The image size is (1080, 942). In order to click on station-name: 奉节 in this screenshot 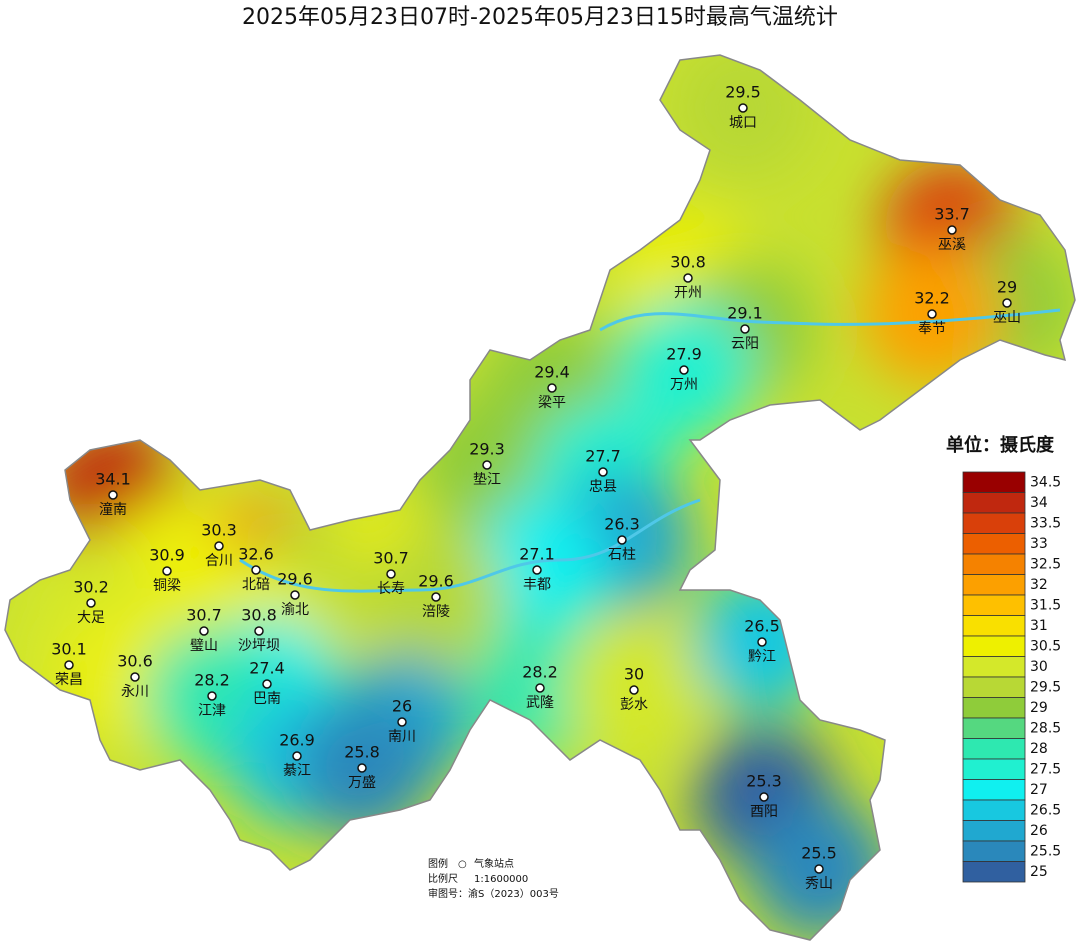, I will do `click(932, 329)`.